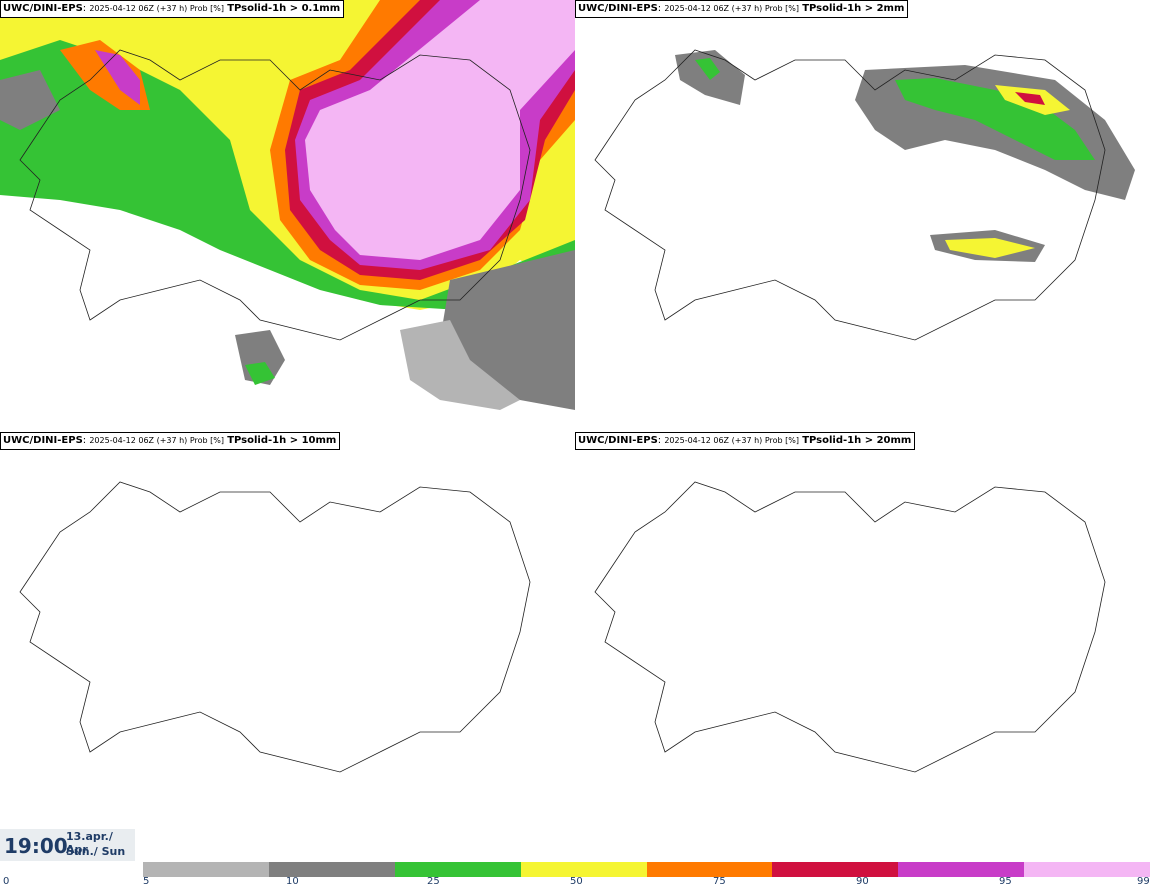  I want to click on variable-threshold: TPsolid-1h > 20mm, so click(857, 440).